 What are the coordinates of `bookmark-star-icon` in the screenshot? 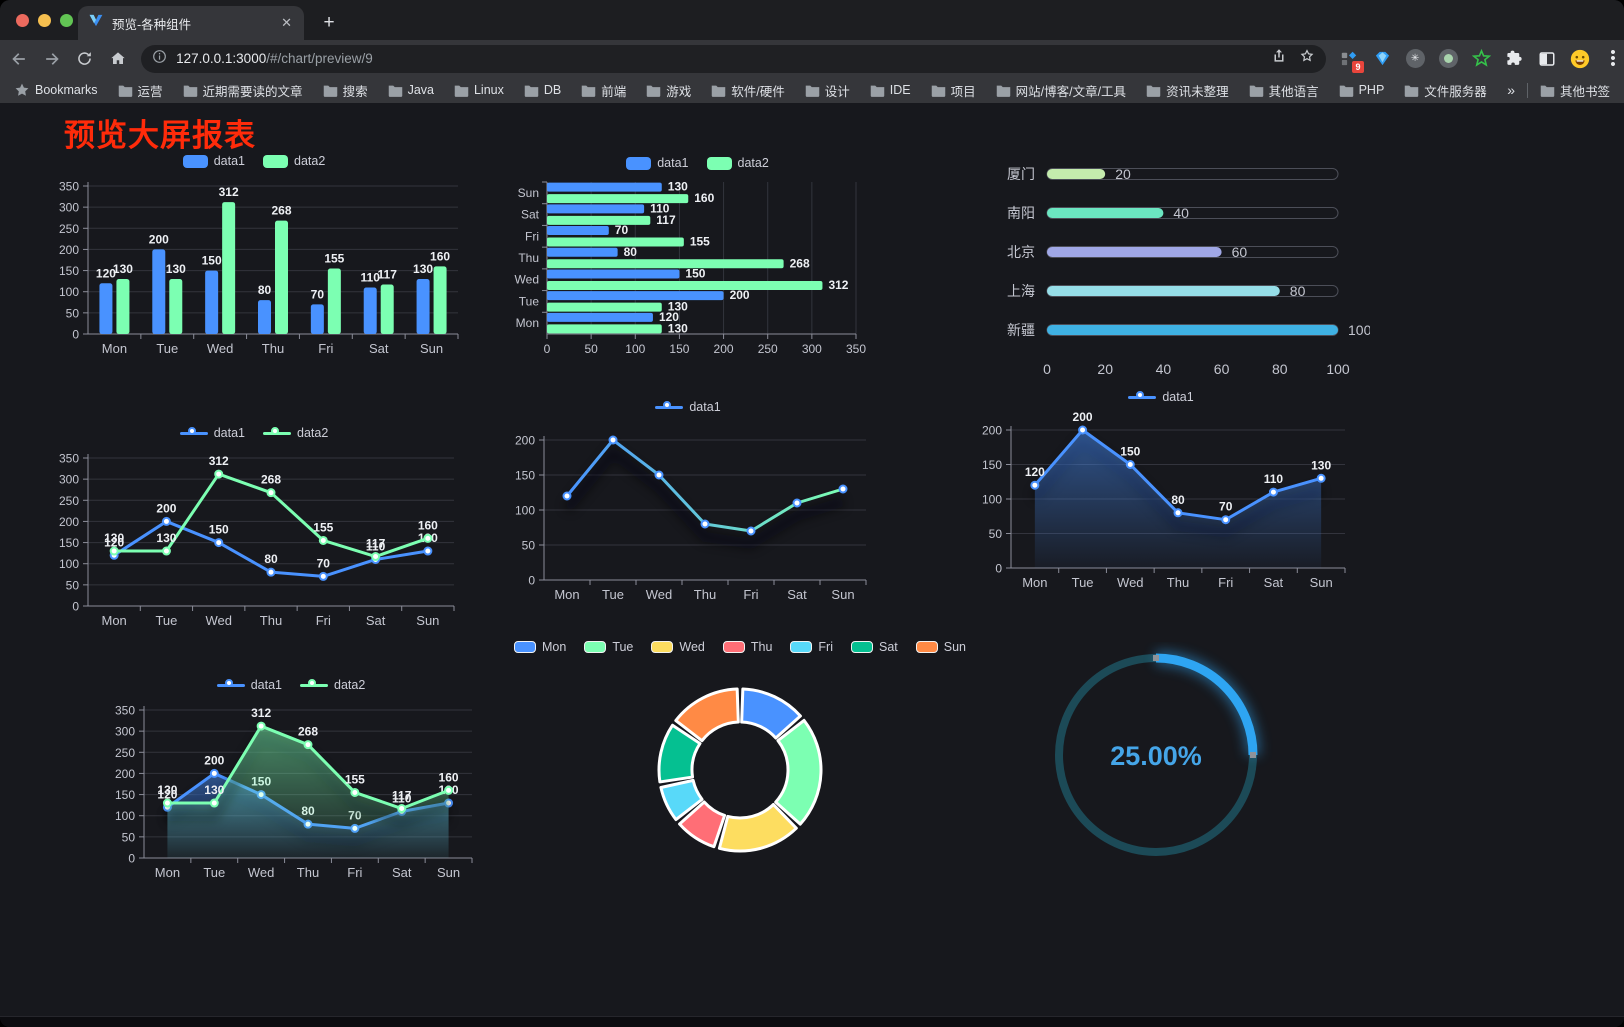 It's located at (1307, 58).